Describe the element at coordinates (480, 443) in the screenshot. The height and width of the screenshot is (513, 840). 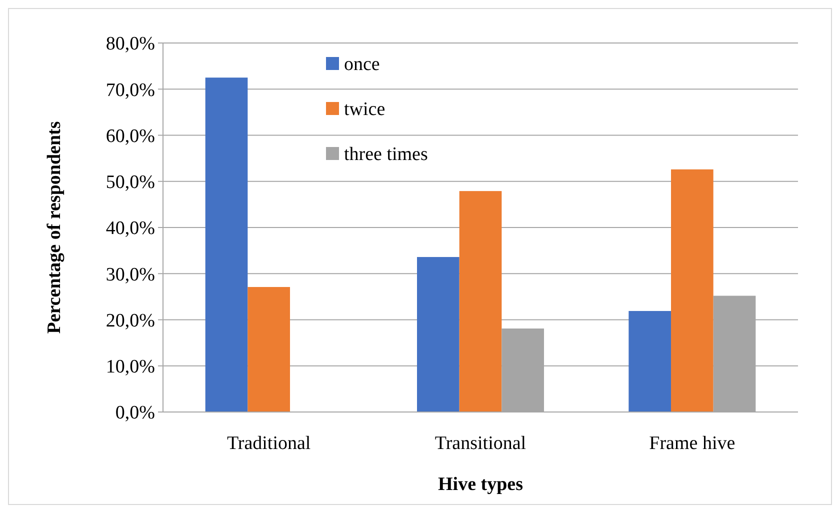
I see `x-tick-label: Transitional` at that location.